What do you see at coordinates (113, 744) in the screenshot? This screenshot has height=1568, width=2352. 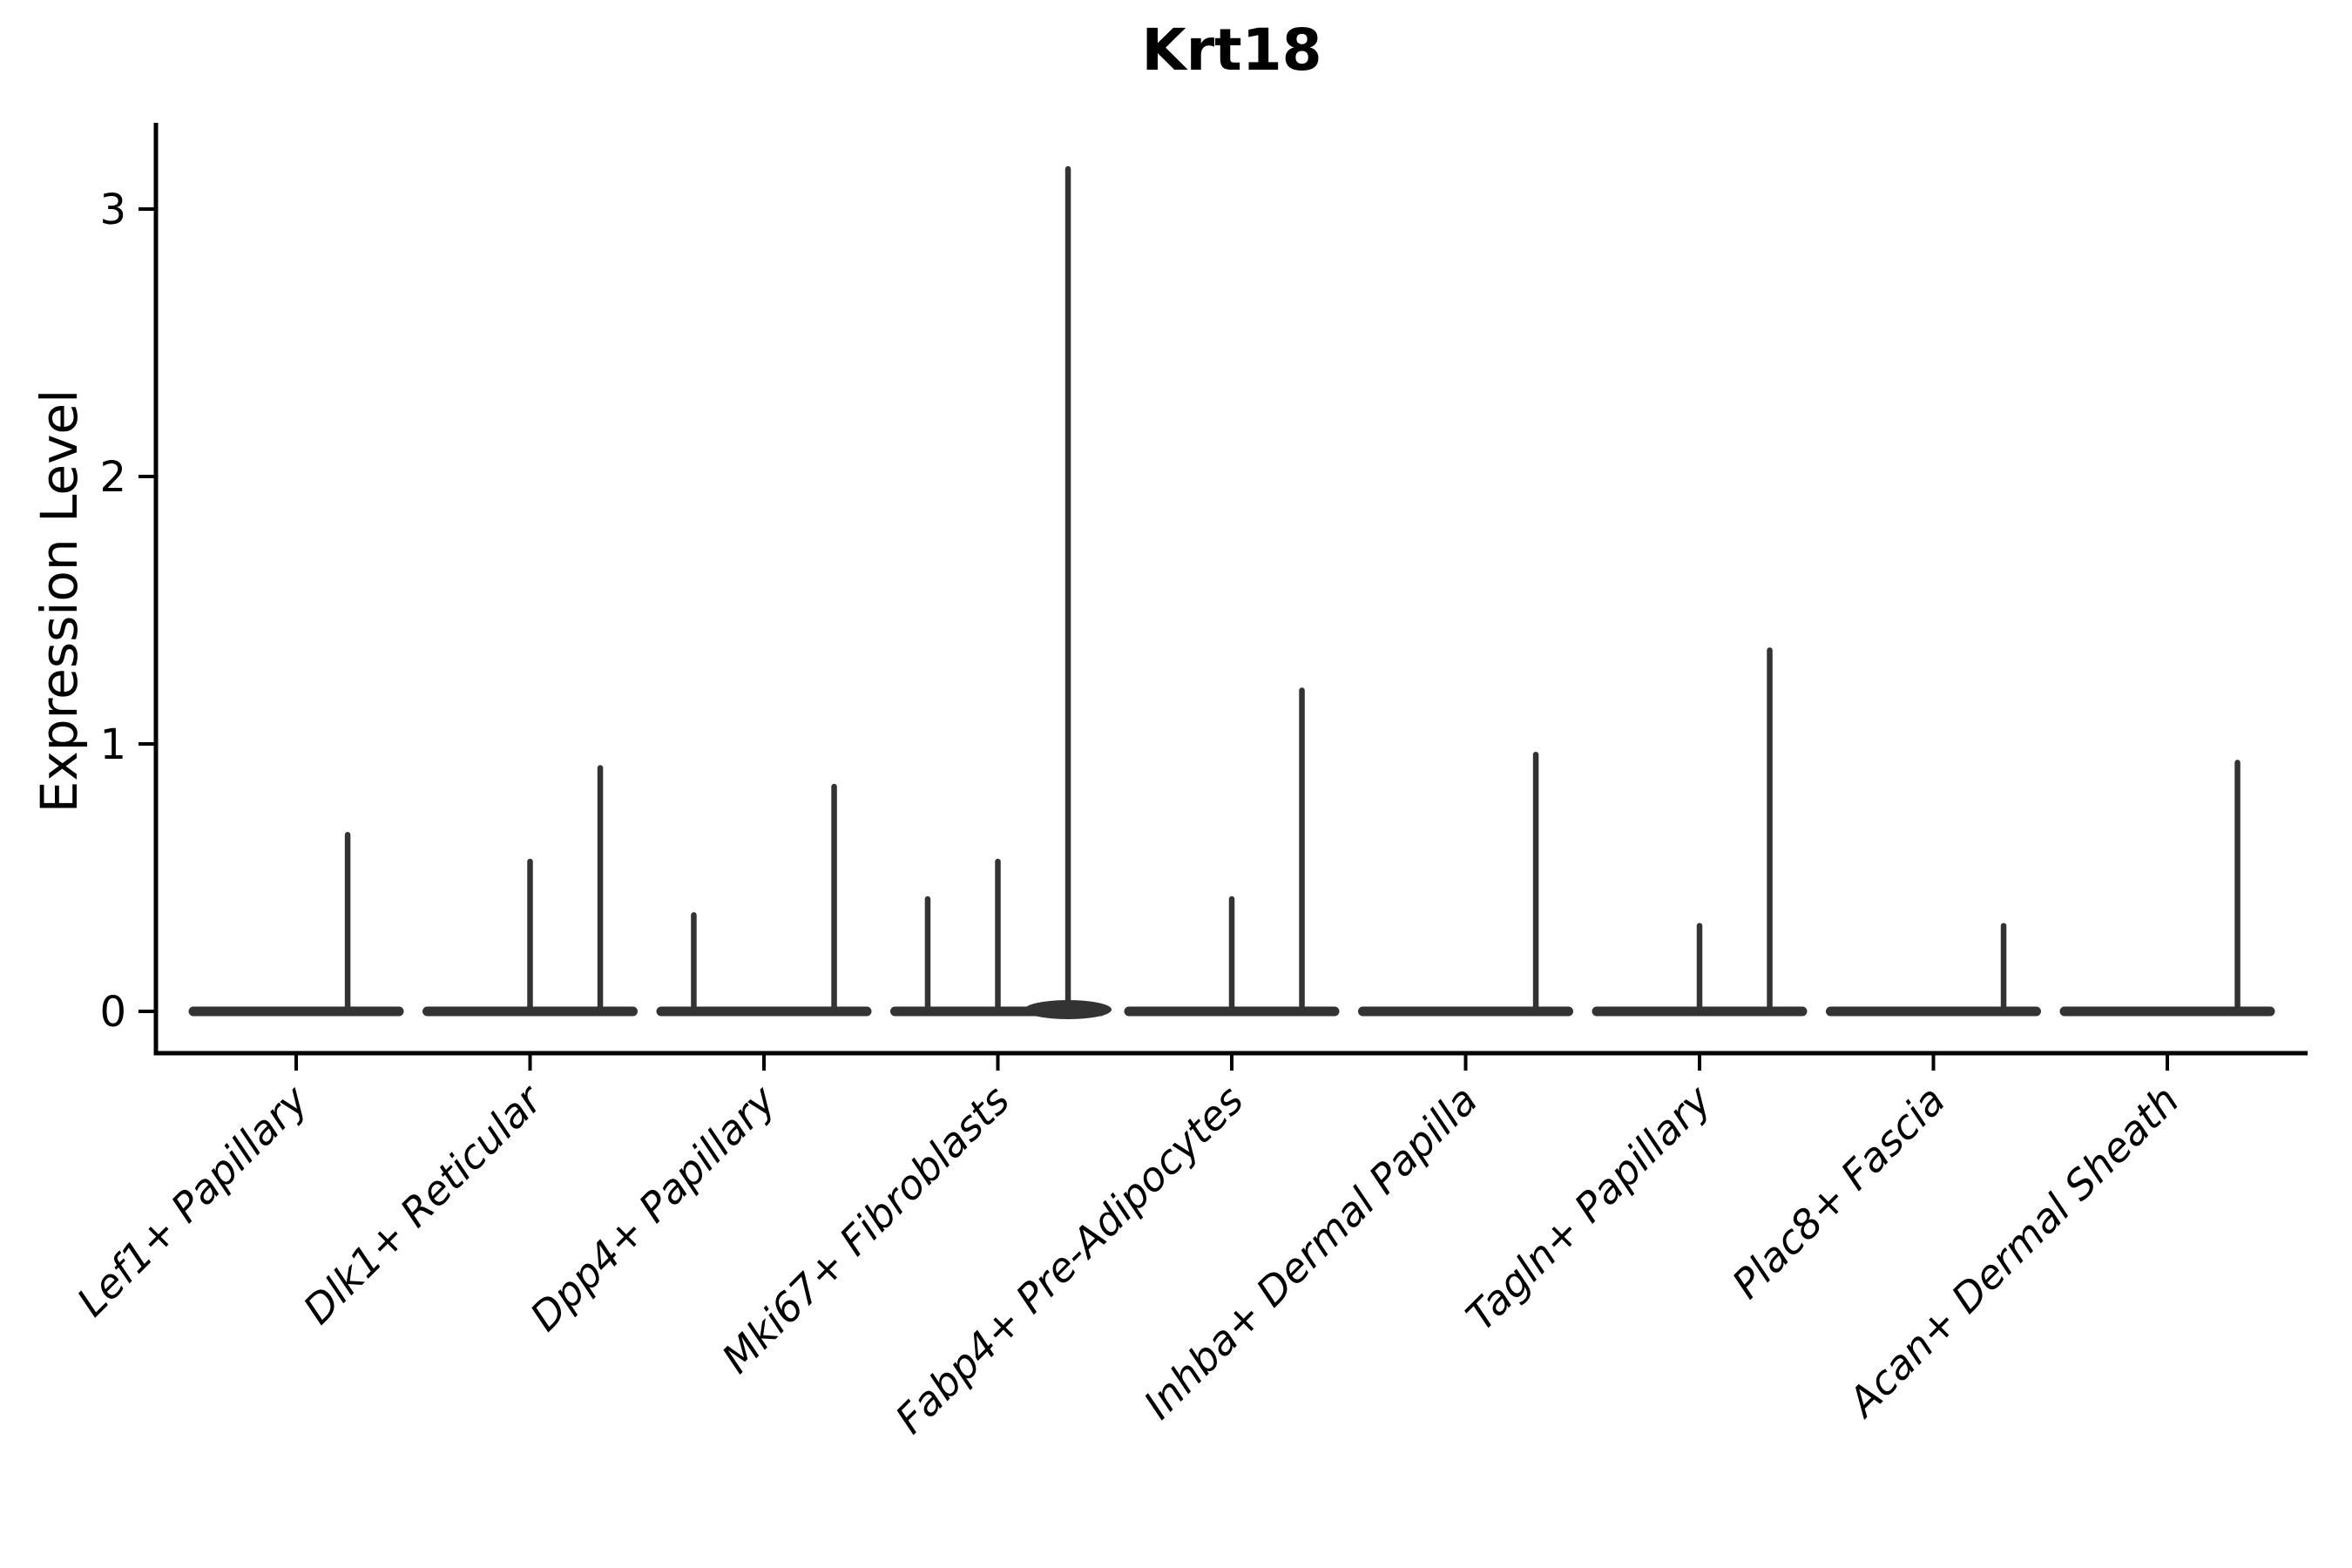 I see `y-tick-label: 1` at bounding box center [113, 744].